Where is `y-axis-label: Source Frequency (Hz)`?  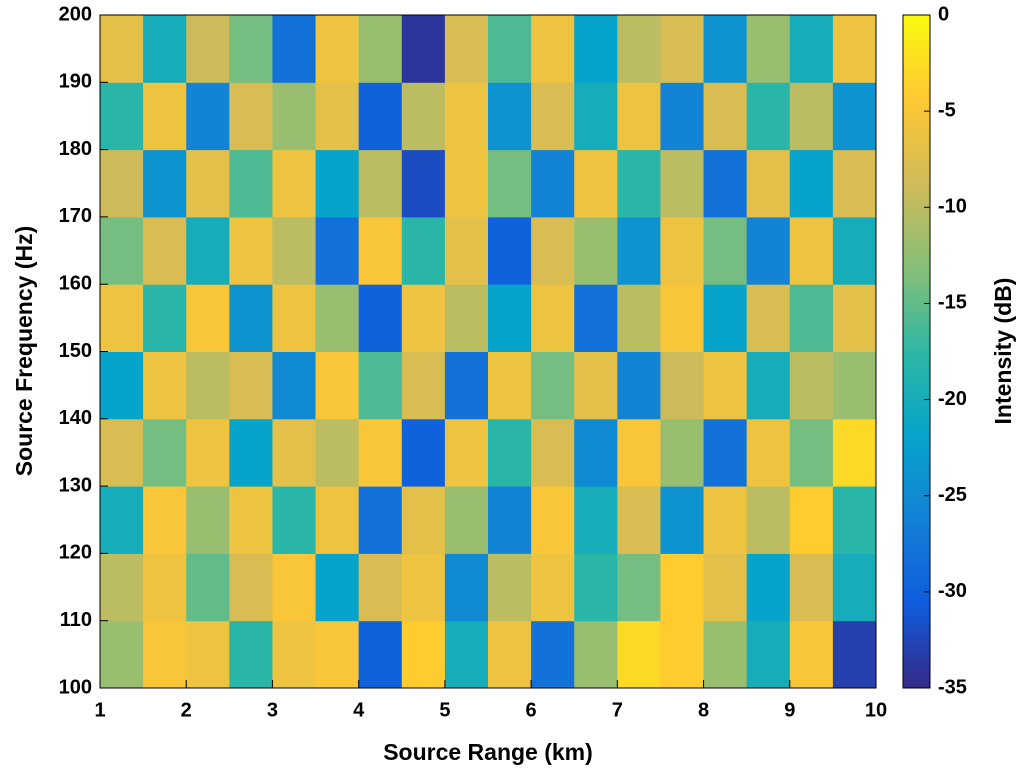
y-axis-label: Source Frequency (Hz) is located at coordinates (24, 351).